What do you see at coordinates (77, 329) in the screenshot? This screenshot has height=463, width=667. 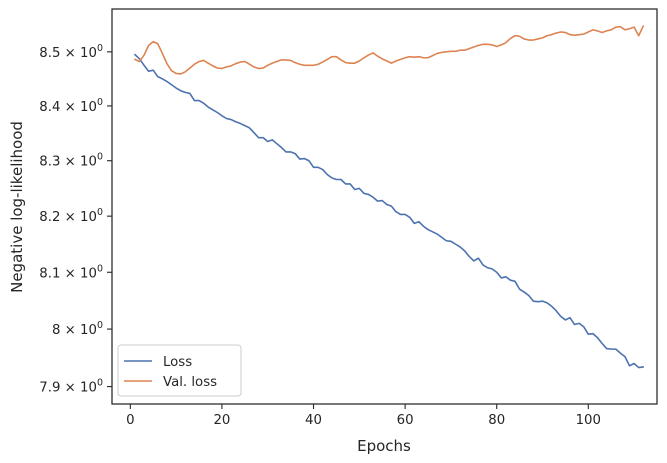 I see `y-tick-label: 8 × 100` at bounding box center [77, 329].